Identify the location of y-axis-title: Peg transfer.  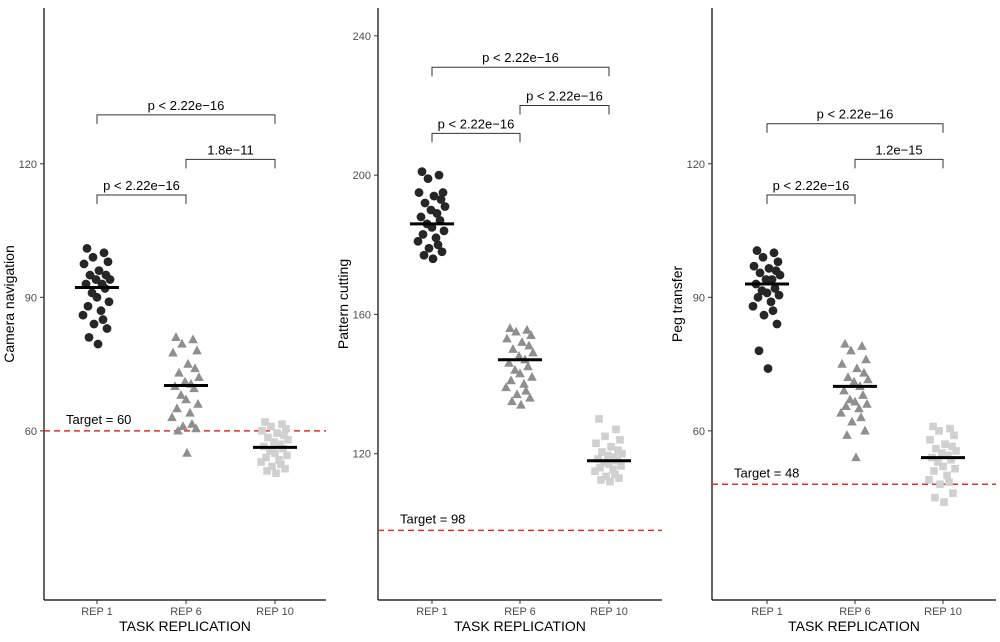
(677, 304).